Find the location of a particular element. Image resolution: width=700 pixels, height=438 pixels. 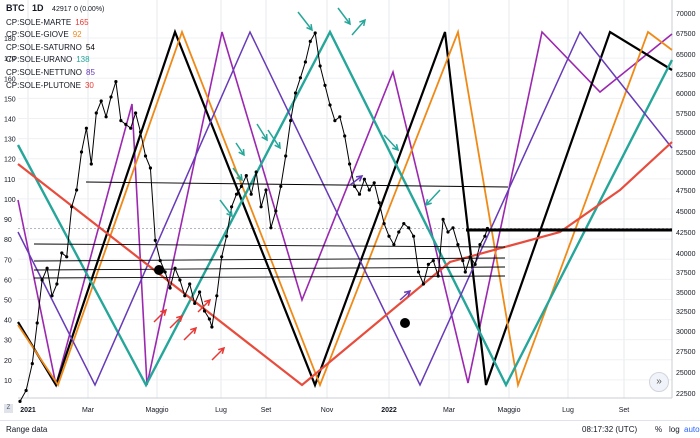

range-data-button: Range data is located at coordinates (27, 429).